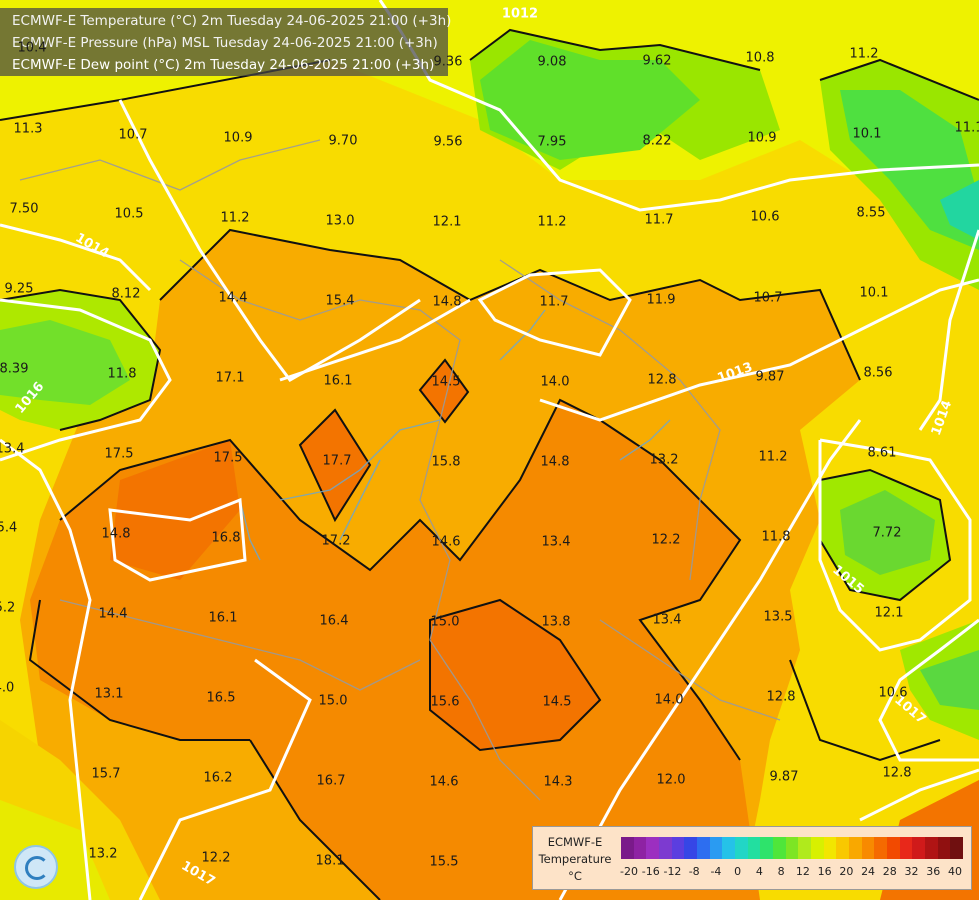  What do you see at coordinates (8, 608) in the screenshot?
I see `dewpoint-value: 5.2` at bounding box center [8, 608].